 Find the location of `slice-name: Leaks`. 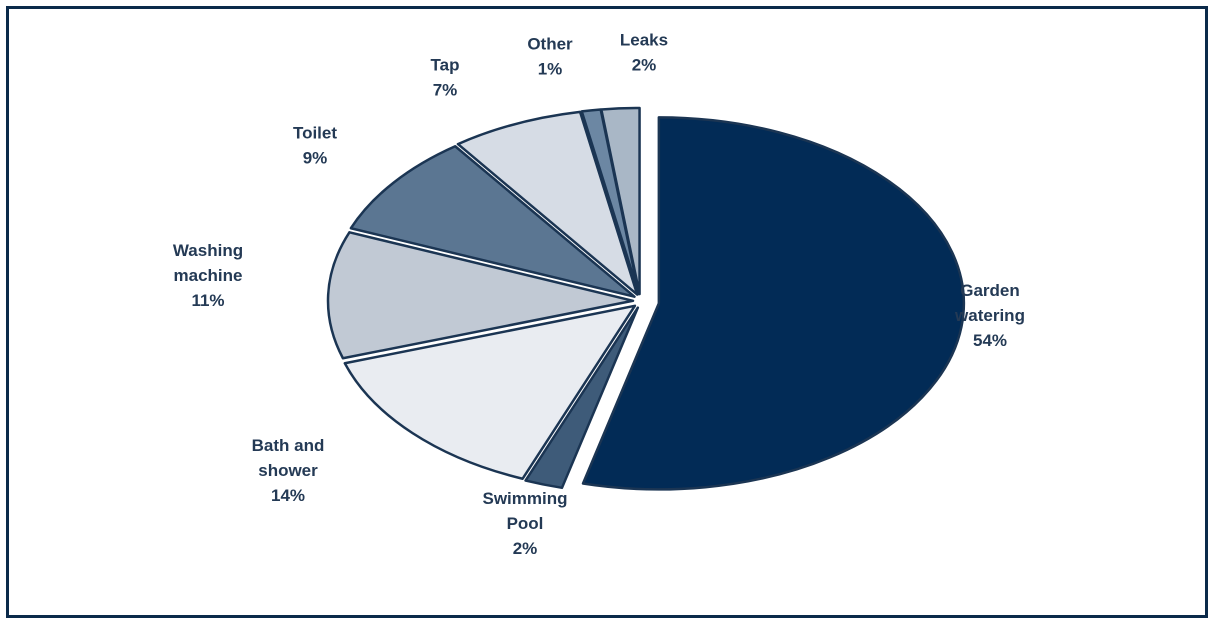

slice-name: Leaks is located at coordinates (644, 40).